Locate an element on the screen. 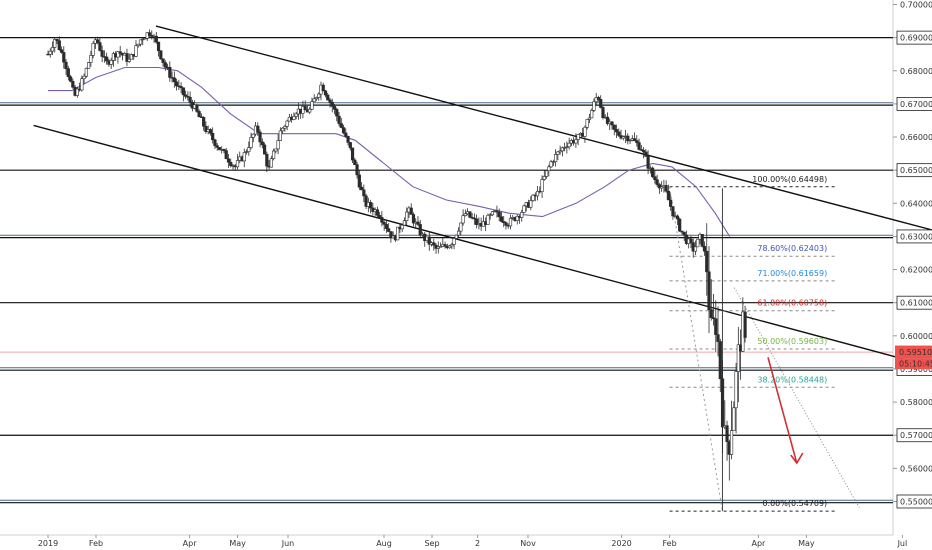 This screenshot has width=932, height=550. countdown-badge is located at coordinates (913, 364).